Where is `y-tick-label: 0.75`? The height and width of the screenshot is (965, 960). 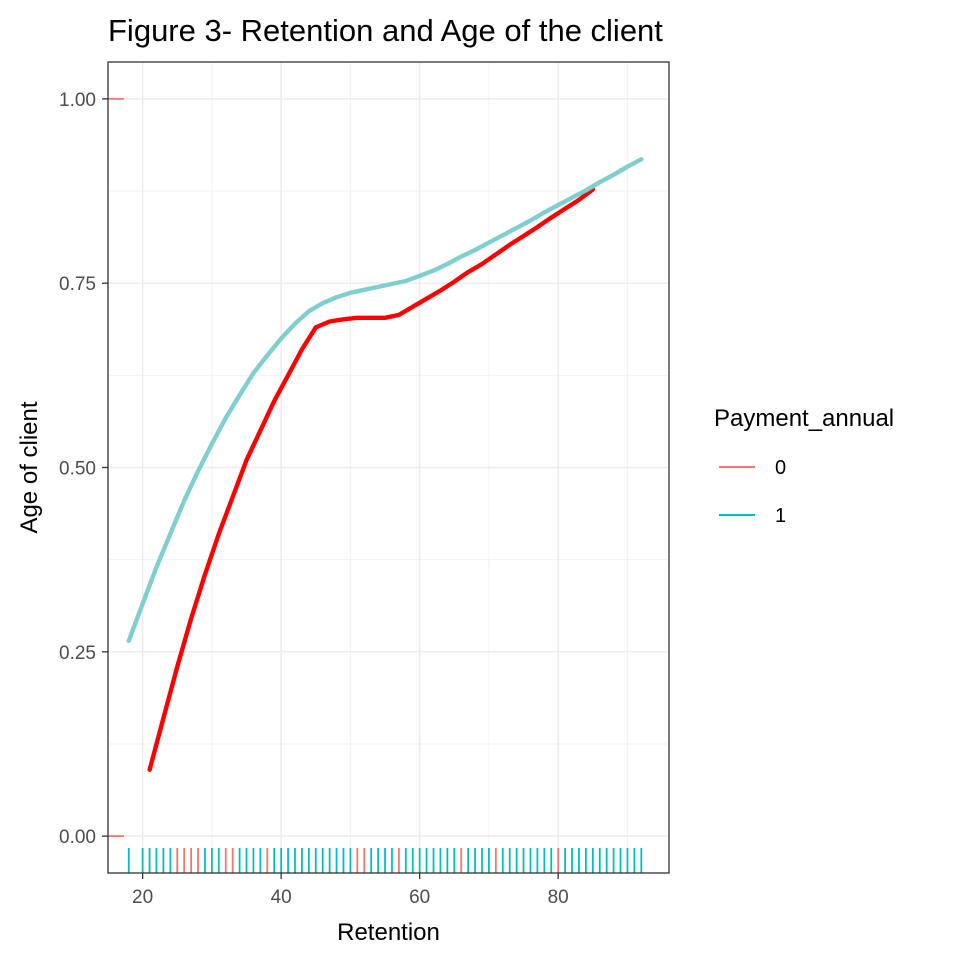
y-tick-label: 0.75 is located at coordinates (77, 284).